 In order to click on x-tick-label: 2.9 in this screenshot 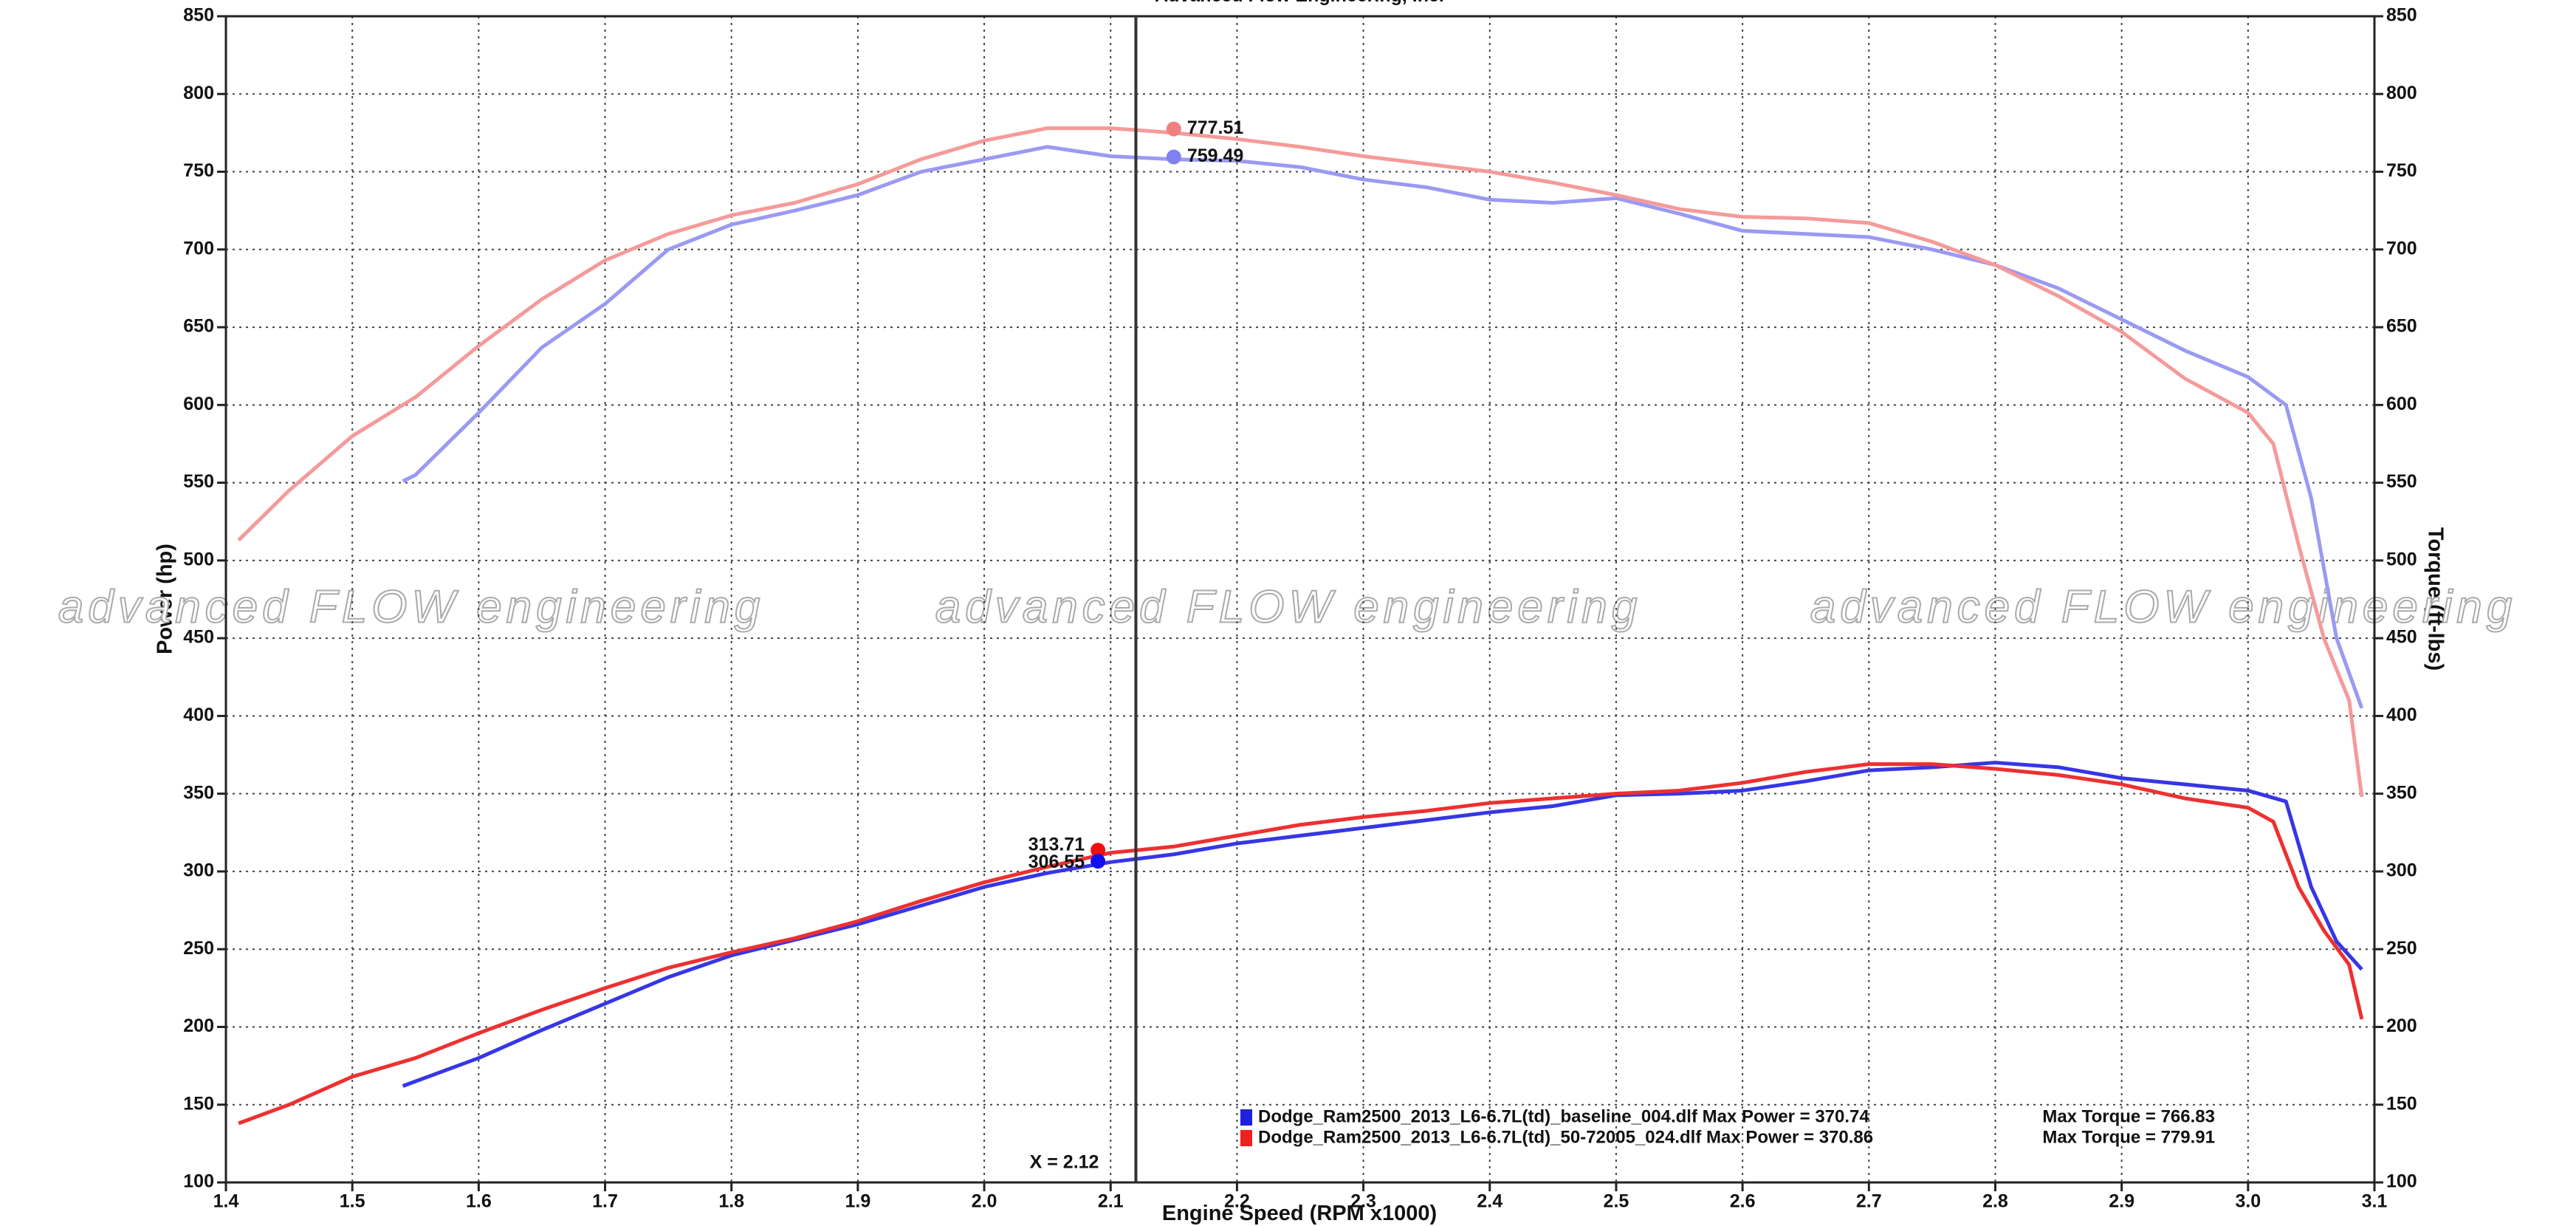, I will do `click(2121, 1201)`.